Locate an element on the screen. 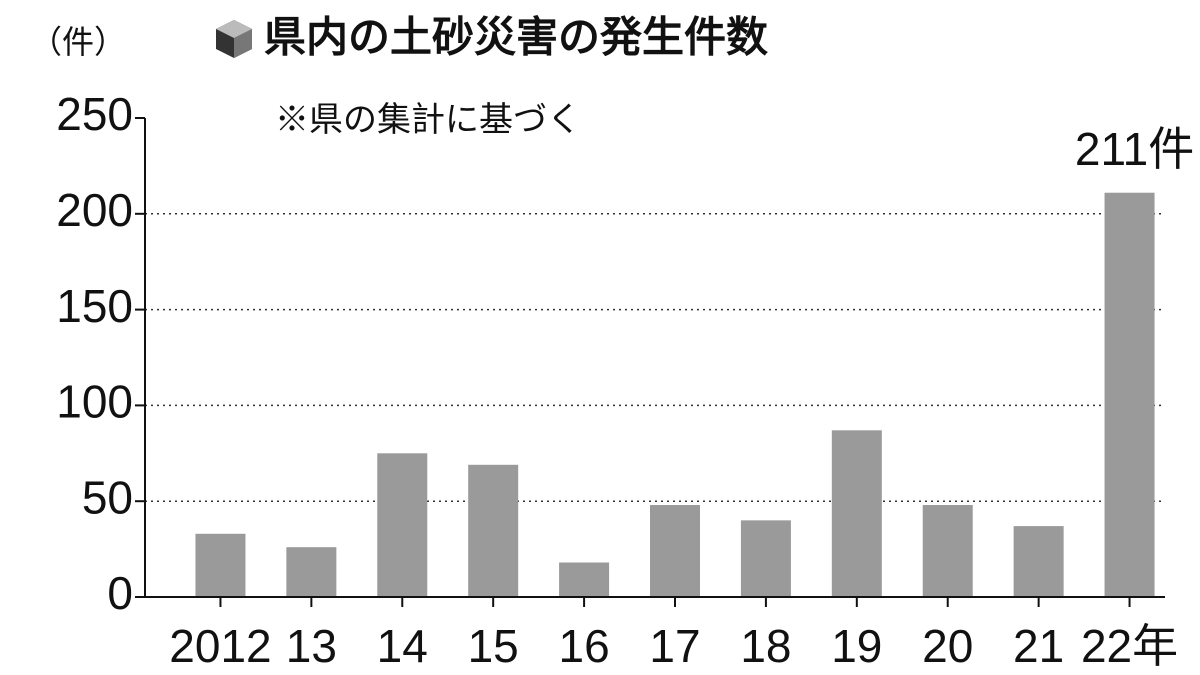  value-label: 211件 is located at coordinates (1134, 149).